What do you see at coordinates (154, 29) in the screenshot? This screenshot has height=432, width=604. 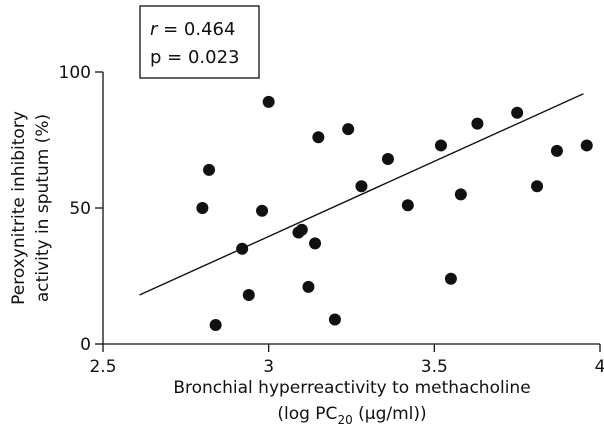 I see `stats-r-symbol: r` at bounding box center [154, 29].